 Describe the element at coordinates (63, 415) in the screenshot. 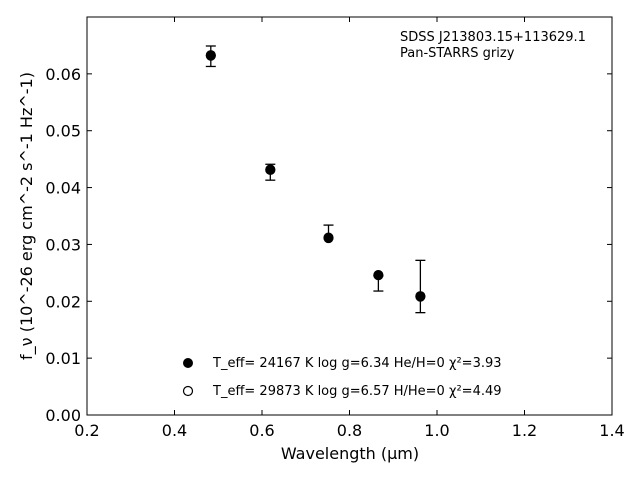

I see `y-tick-label: 0.00` at that location.